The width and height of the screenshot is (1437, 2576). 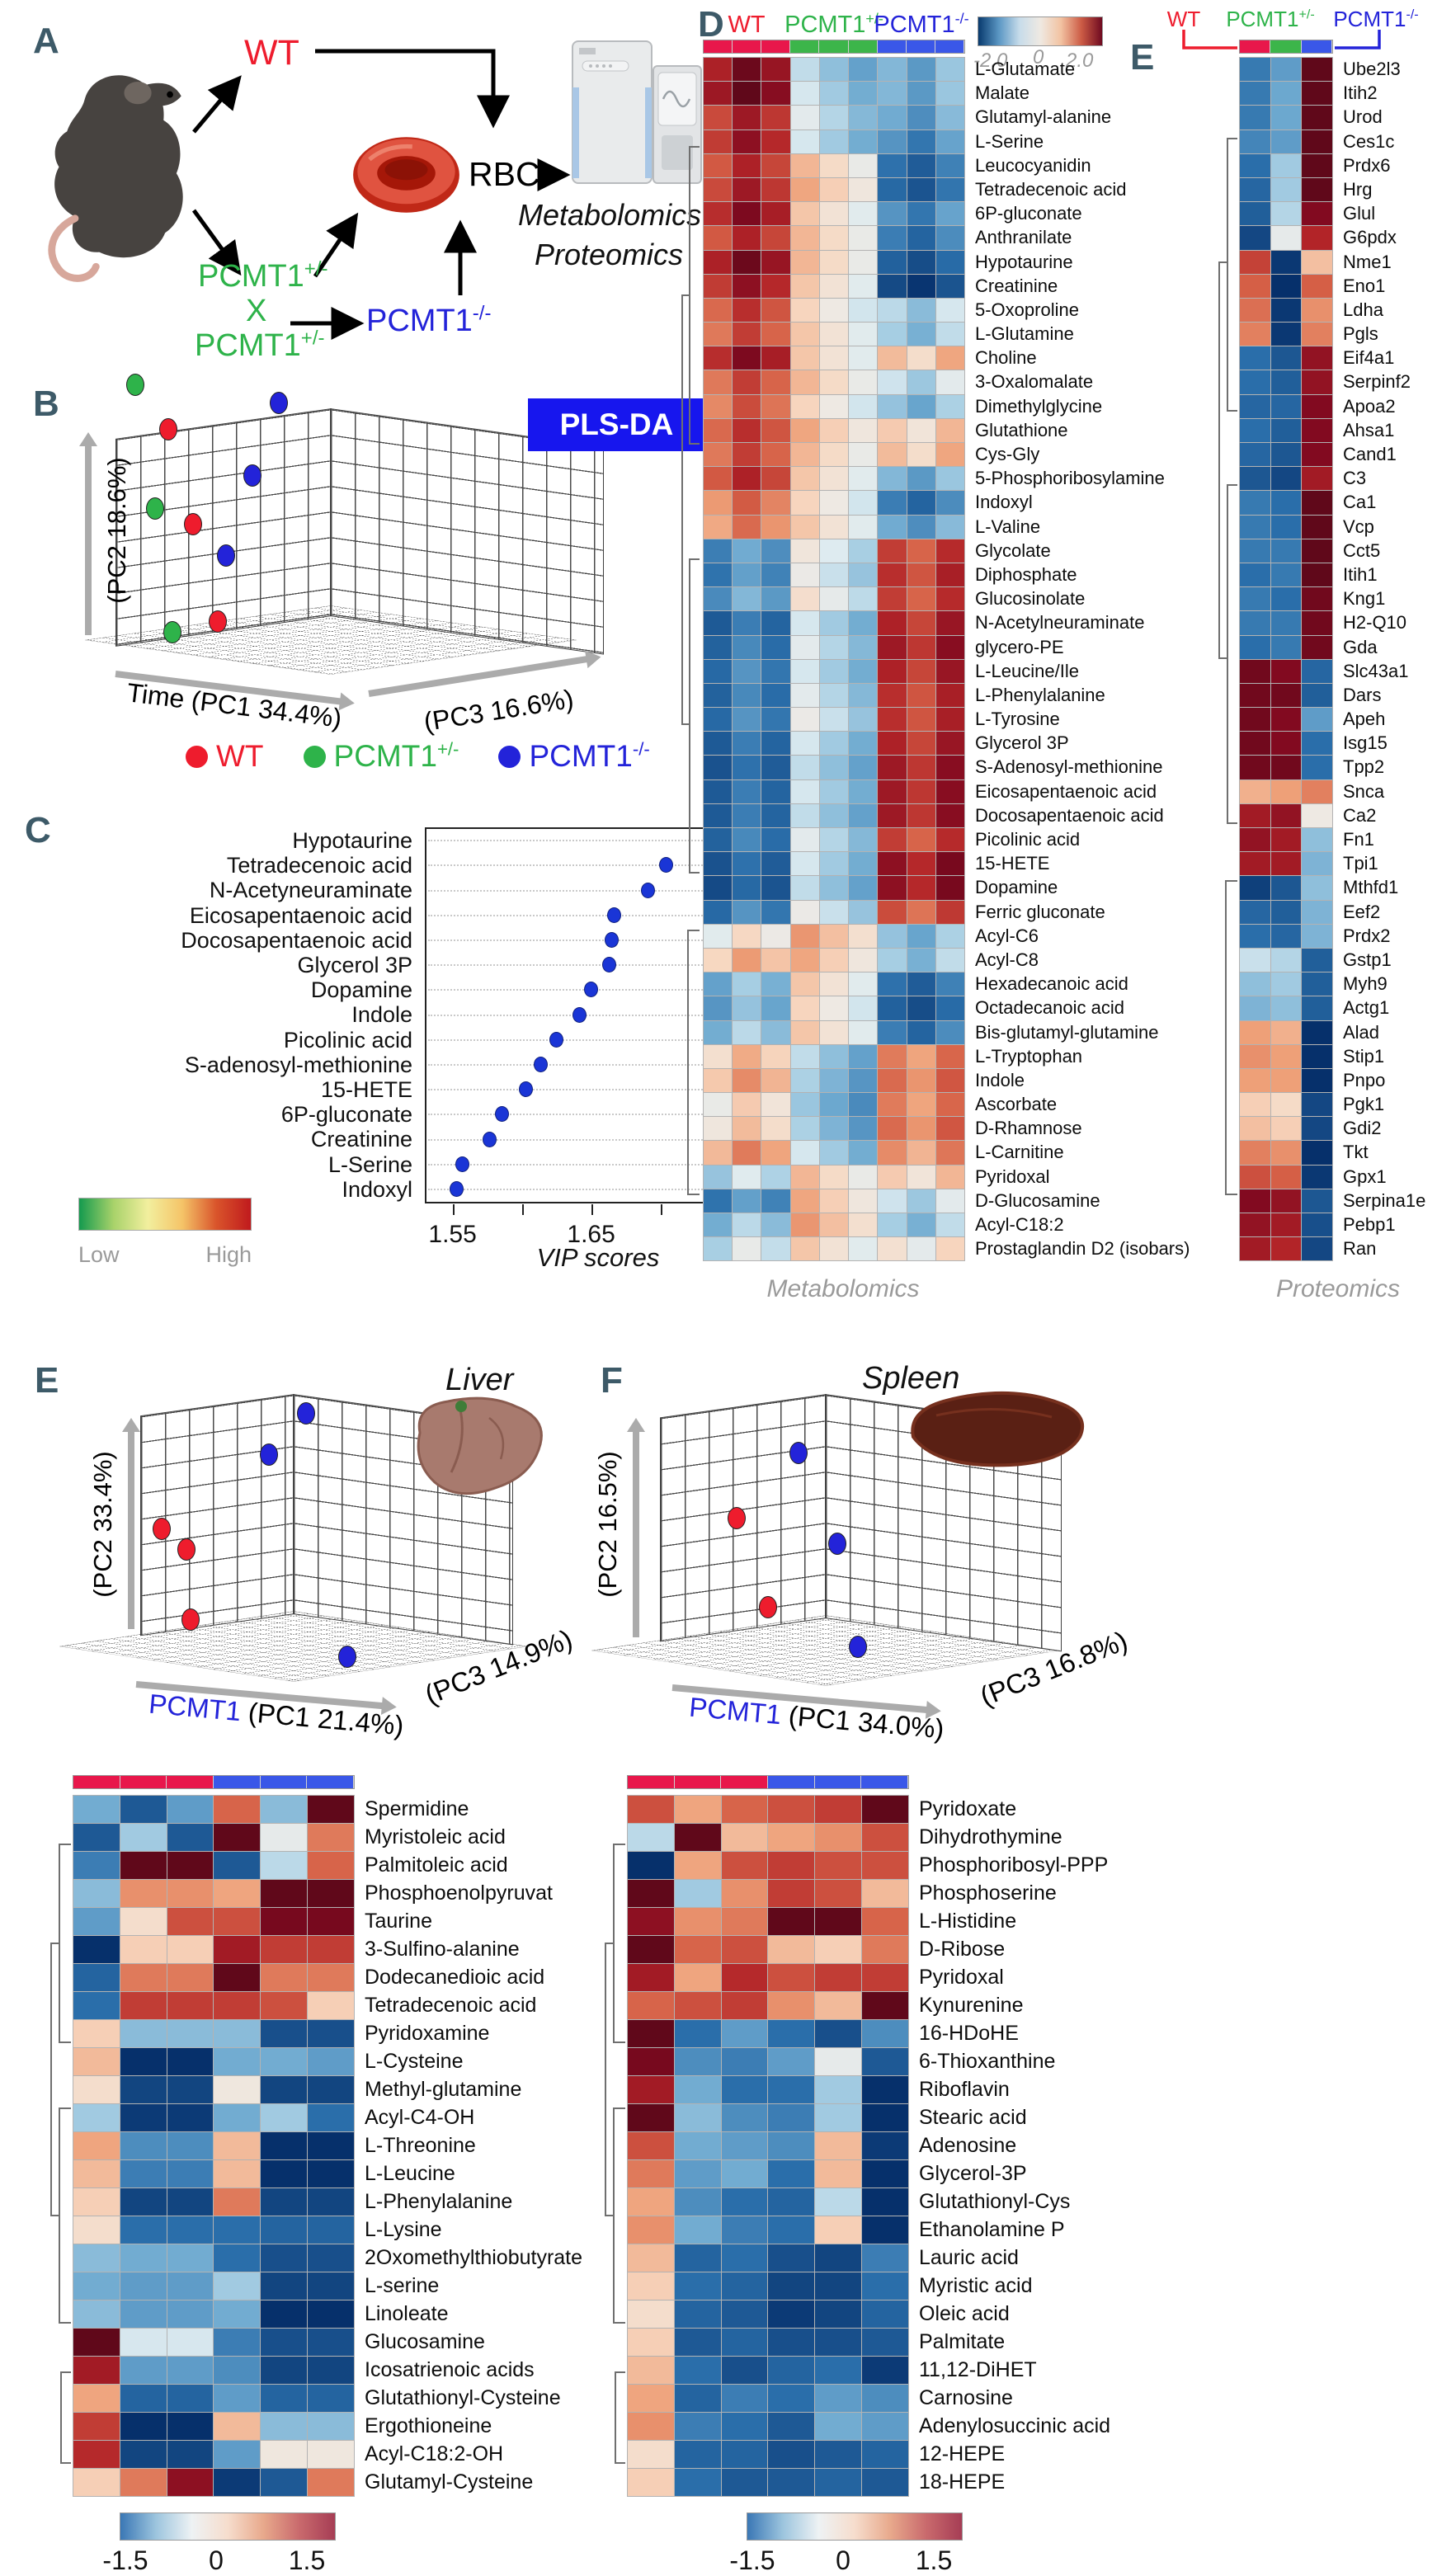 What do you see at coordinates (102, 1524) in the screenshot?
I see `pc2-axis-label: (PC2 33.4%)` at bounding box center [102, 1524].